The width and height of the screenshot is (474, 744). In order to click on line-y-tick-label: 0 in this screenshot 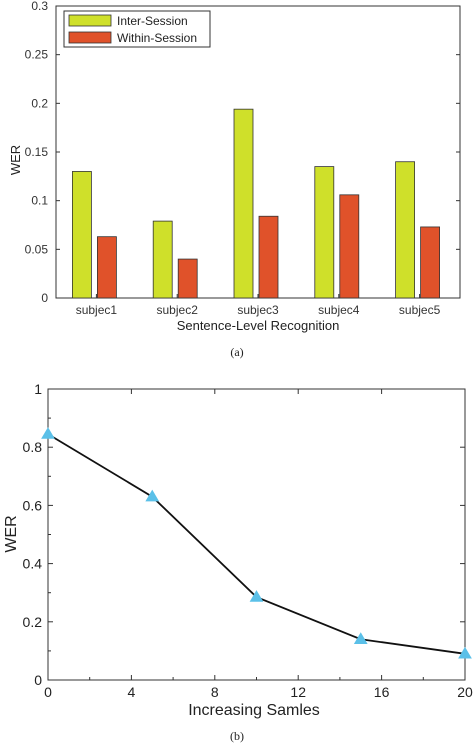, I will do `click(38, 680)`.